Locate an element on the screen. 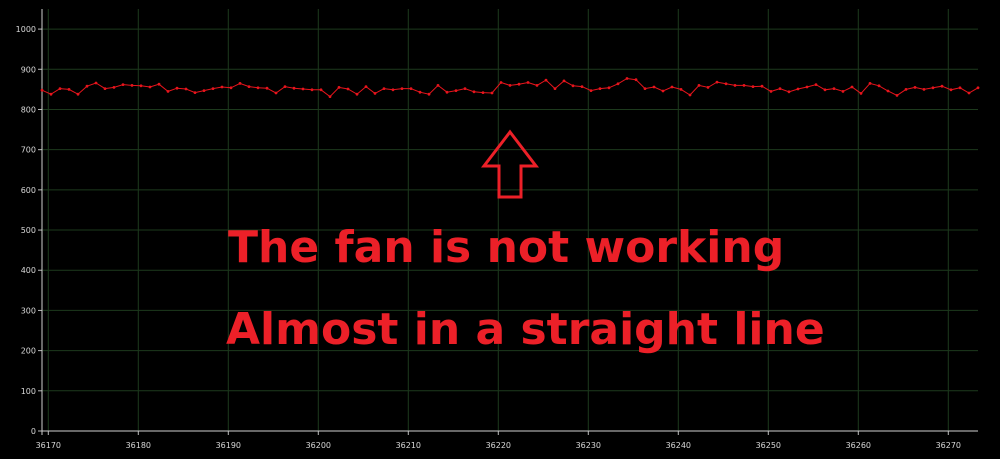  y-tick-label: 500 is located at coordinates (28, 230).